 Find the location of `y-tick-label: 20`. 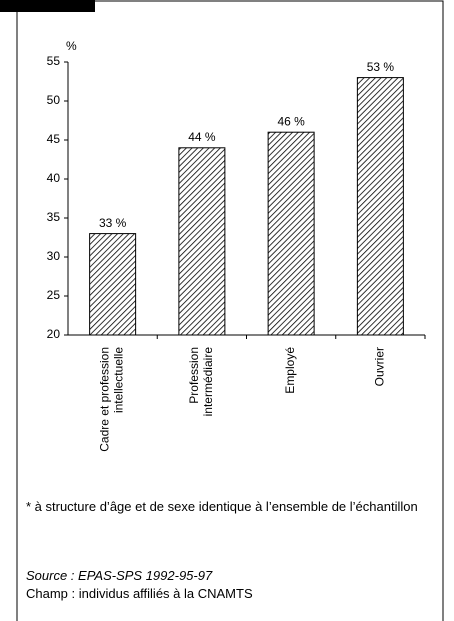

y-tick-label: 20 is located at coordinates (54, 334).